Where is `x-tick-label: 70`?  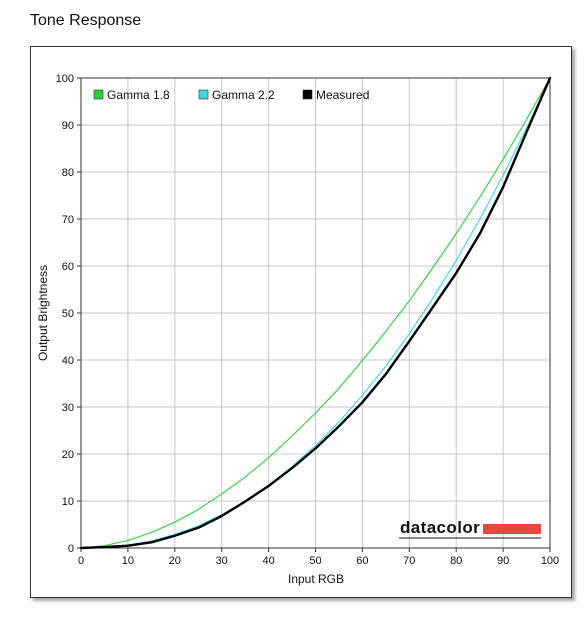 x-tick-label: 70 is located at coordinates (409, 561).